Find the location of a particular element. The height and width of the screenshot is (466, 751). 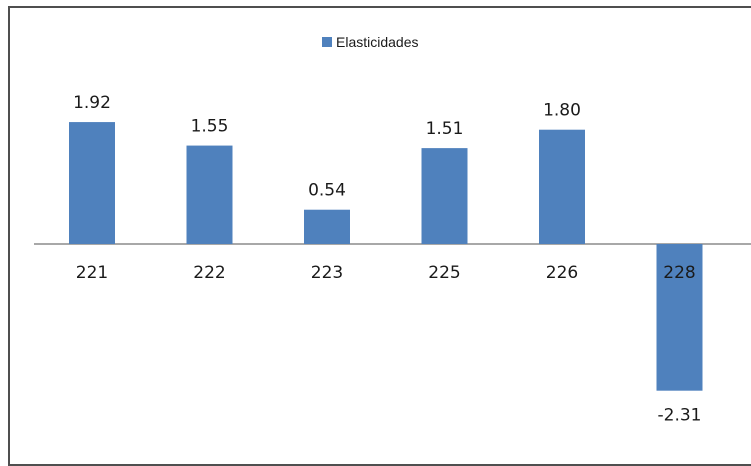

data-label-223: 0.54 is located at coordinates (327, 191).